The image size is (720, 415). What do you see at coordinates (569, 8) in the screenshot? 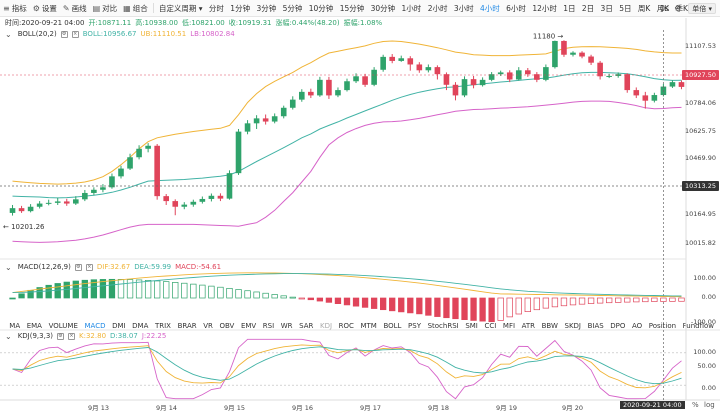
I see `period-13: 1日` at bounding box center [569, 8].